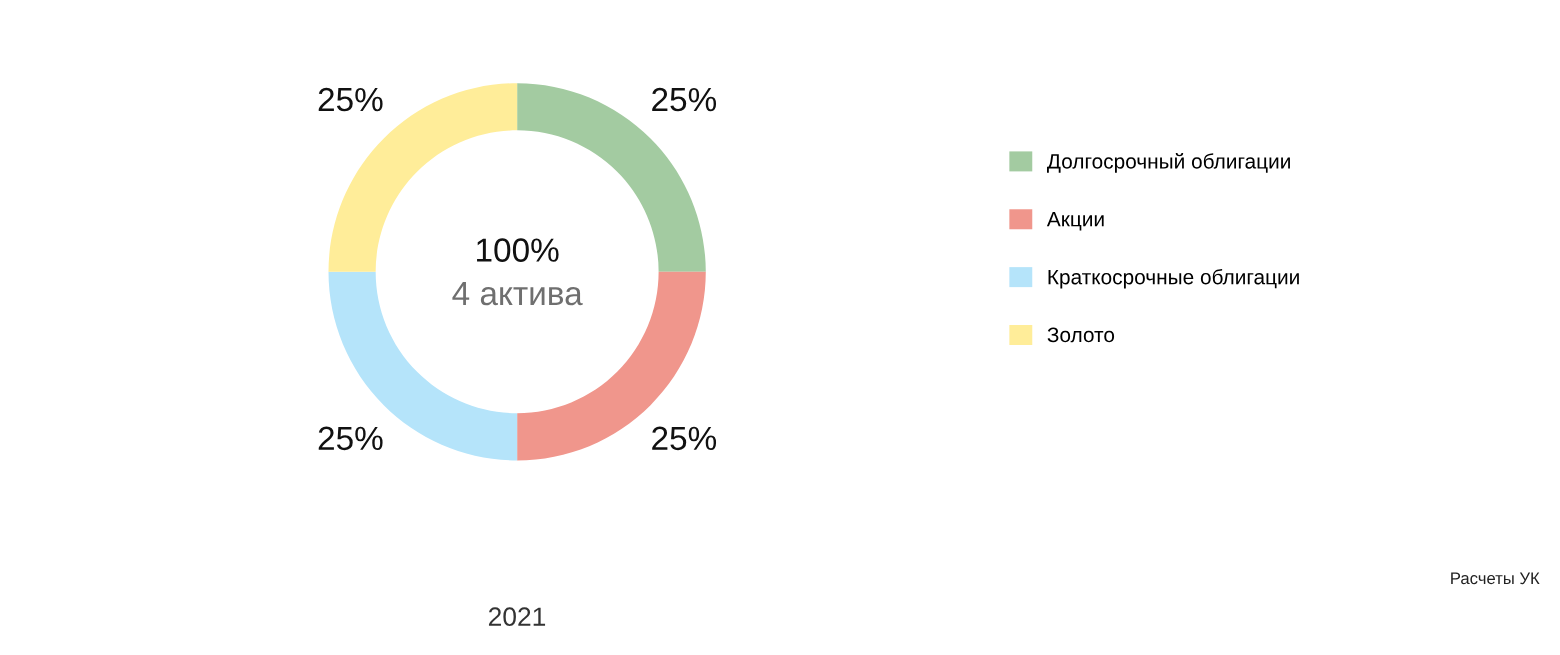  What do you see at coordinates (518, 250) in the screenshot?
I see `text: 100%` at bounding box center [518, 250].